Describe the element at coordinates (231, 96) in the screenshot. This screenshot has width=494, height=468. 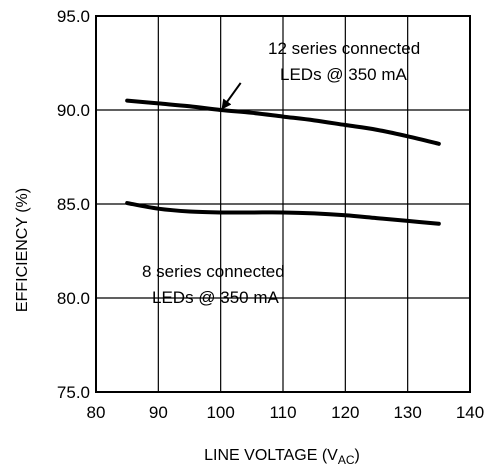
I see `annotation-arrow` at that location.